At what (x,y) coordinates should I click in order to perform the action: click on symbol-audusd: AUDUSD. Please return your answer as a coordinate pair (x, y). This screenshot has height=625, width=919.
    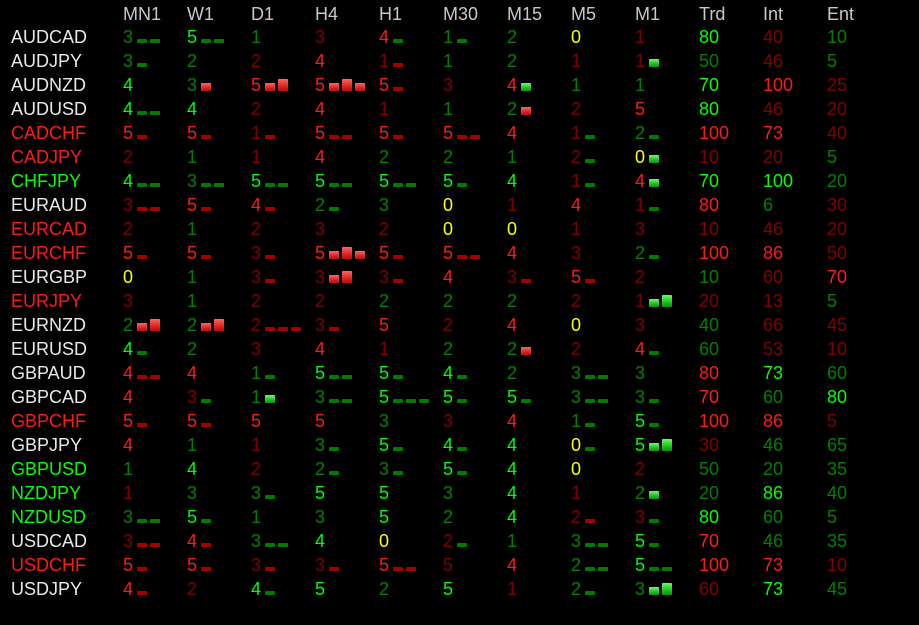
    Looking at the image, I should click on (49, 109).